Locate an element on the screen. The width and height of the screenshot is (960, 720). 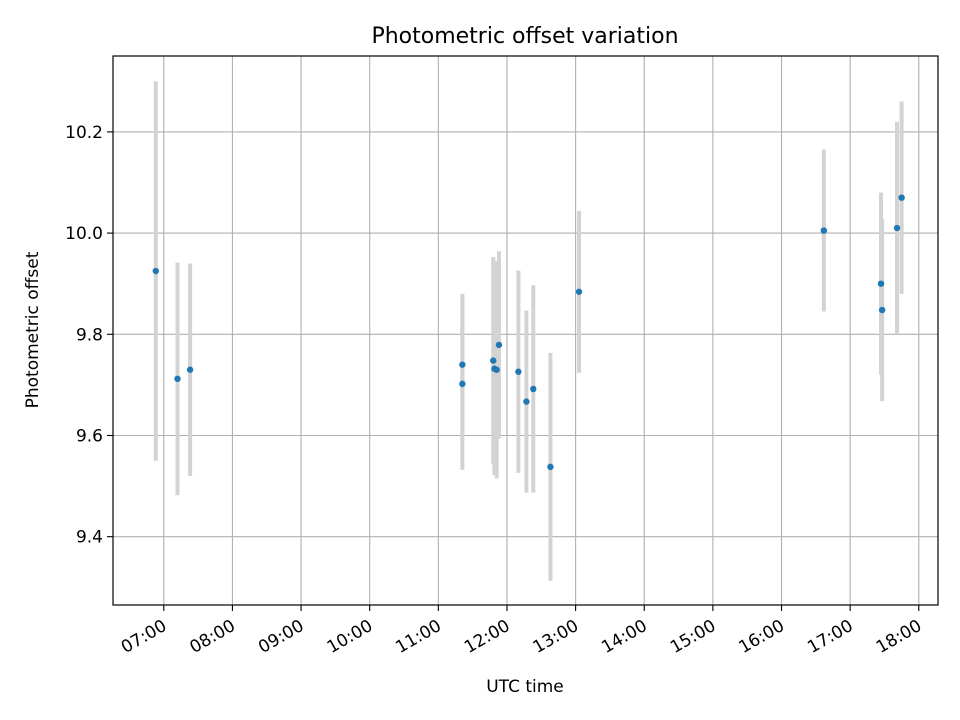
chart-title: Photometric offset variation is located at coordinates (524, 36).